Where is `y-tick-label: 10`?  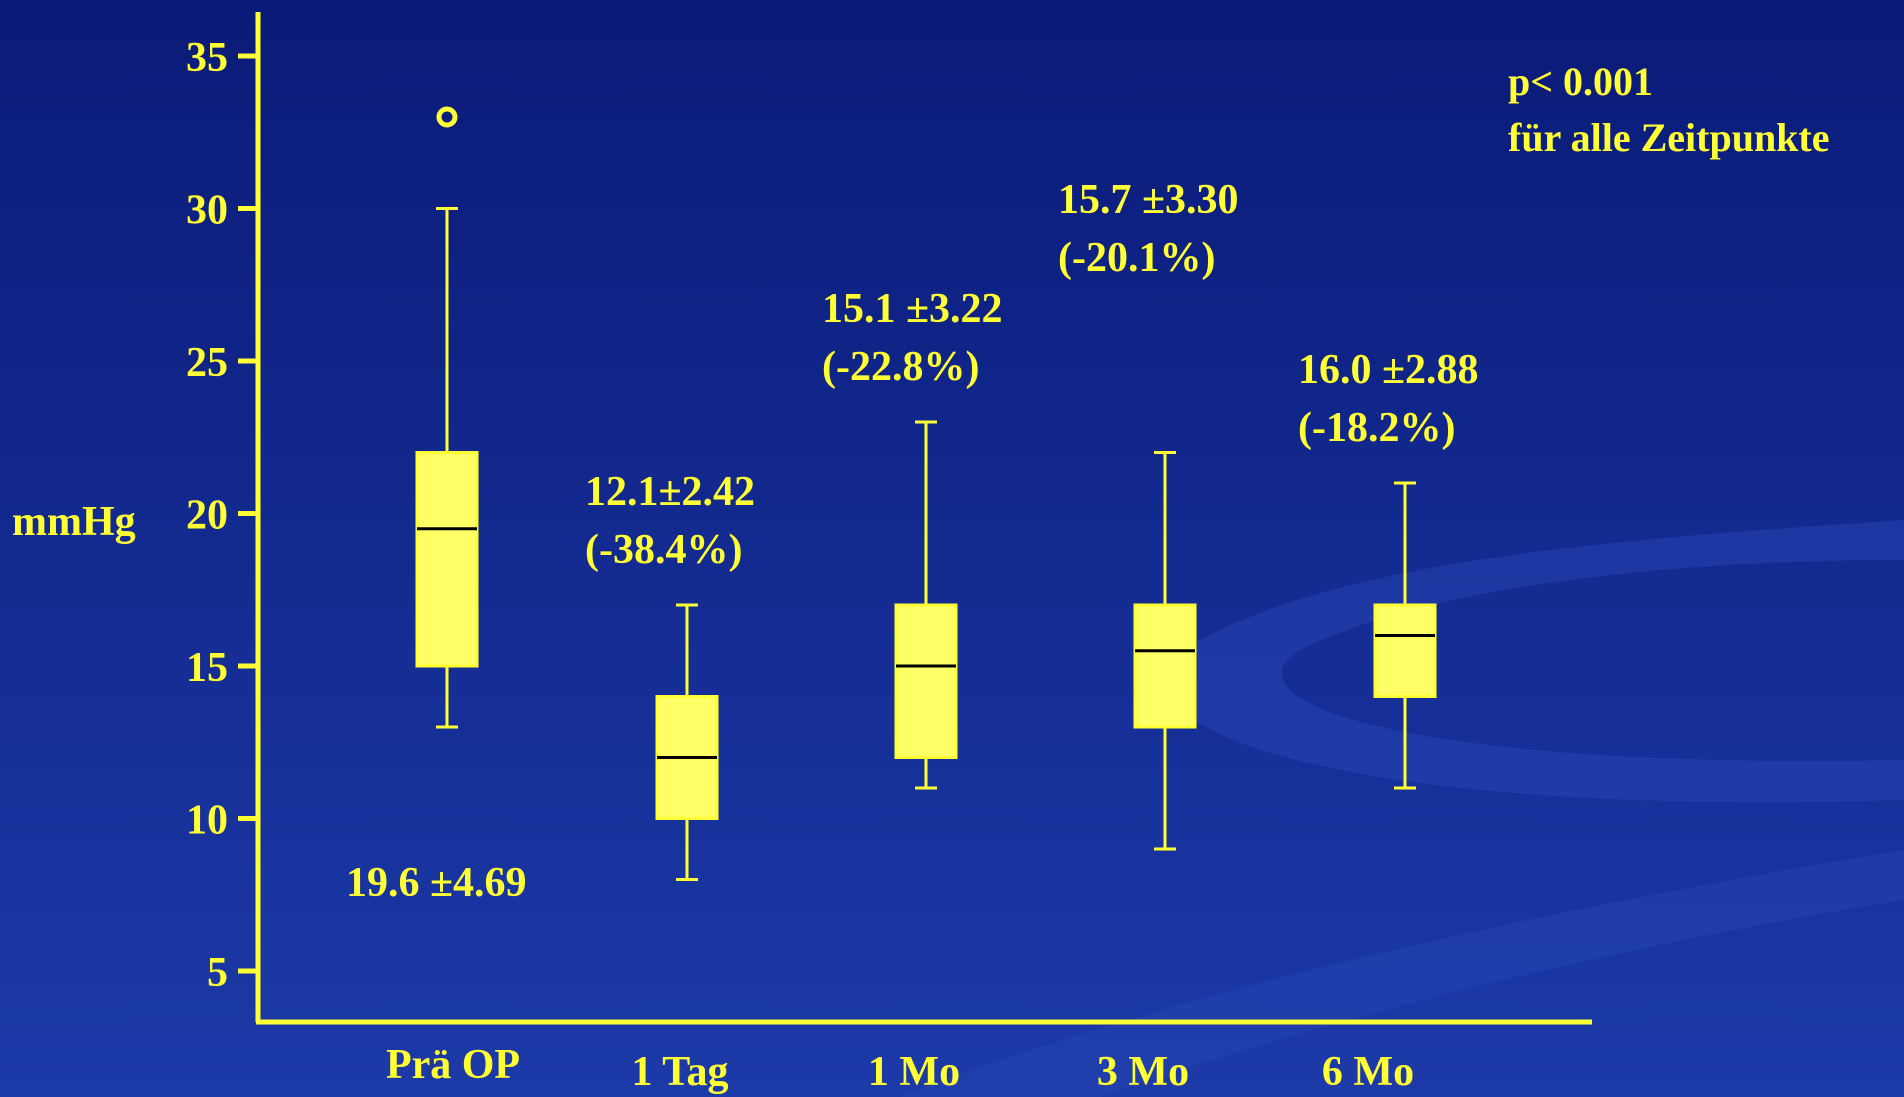
y-tick-label: 10 is located at coordinates (207, 821).